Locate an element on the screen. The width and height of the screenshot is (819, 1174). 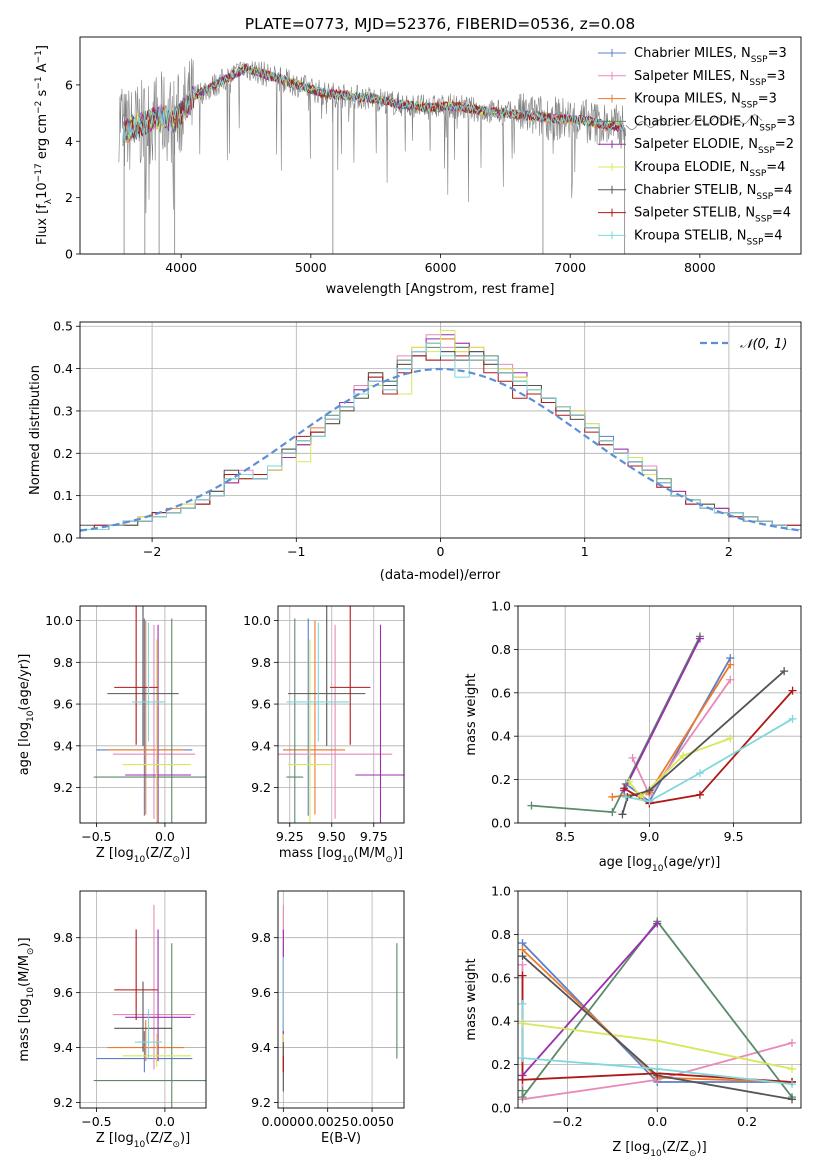
y-tick-label: 6 is located at coordinates (69, 84).